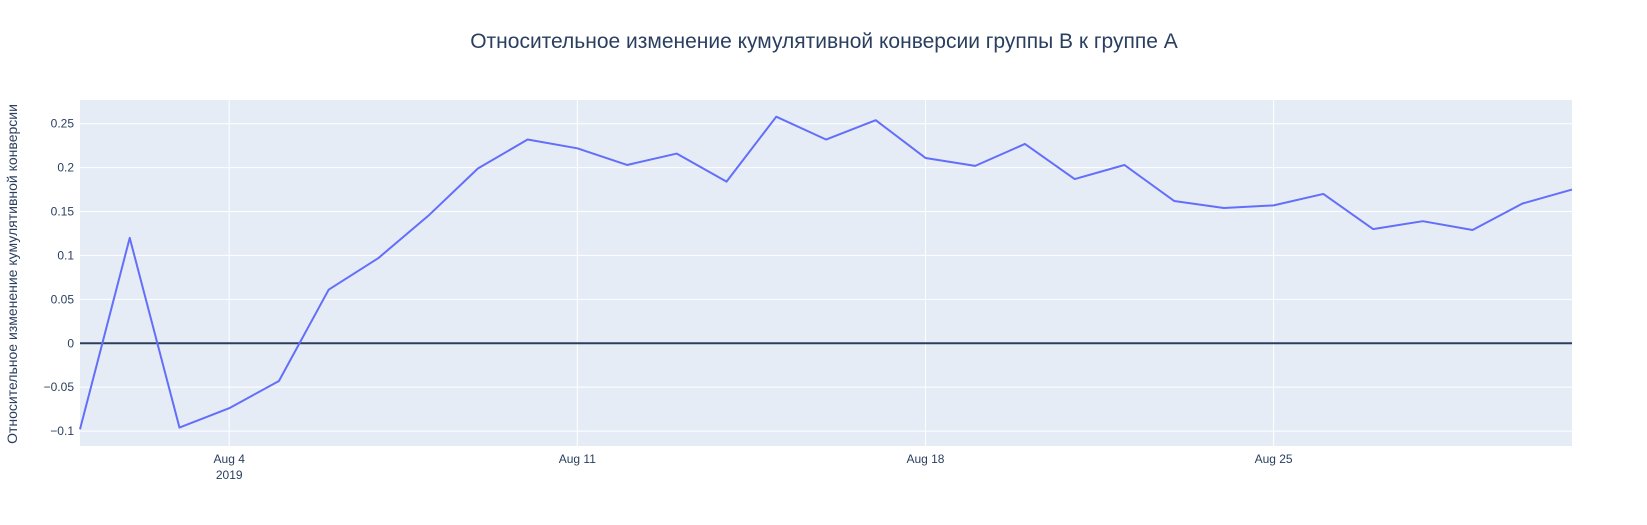  I want to click on y-tick-label: 0.15, so click(63, 212).